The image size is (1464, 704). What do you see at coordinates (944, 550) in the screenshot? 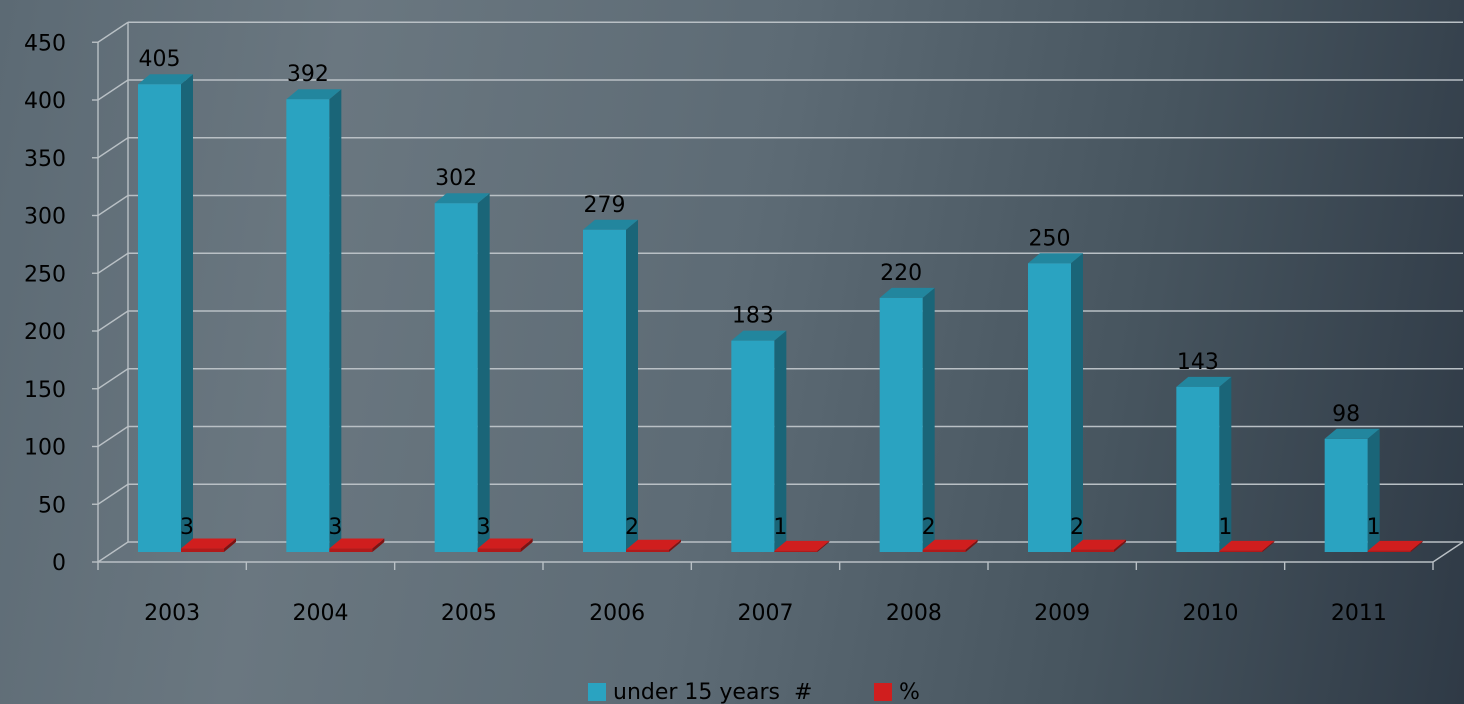
I see `bar-2008-percent-front` at bounding box center [944, 550].